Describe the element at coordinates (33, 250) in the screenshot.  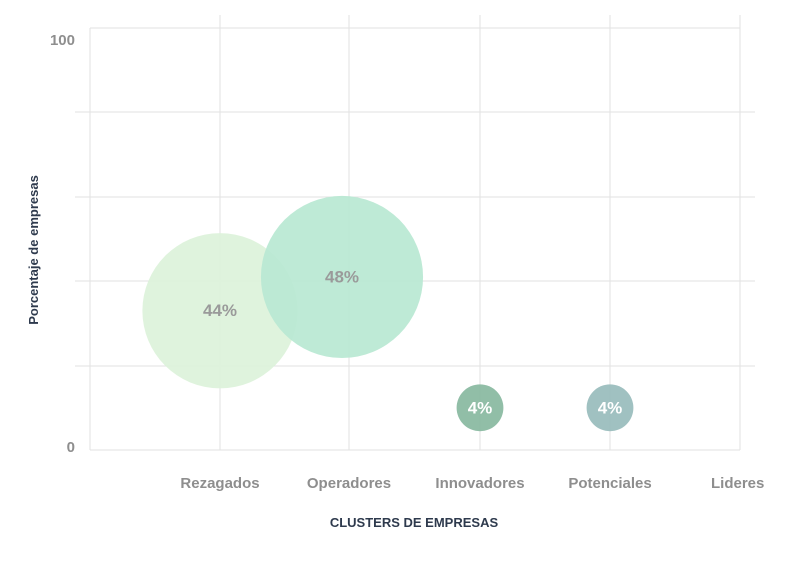
I see `y-axis-title: Porcentaje de empresas` at that location.